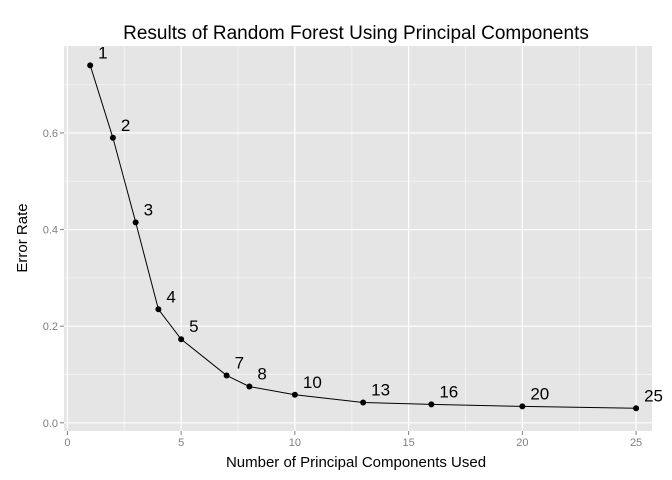 The height and width of the screenshot is (480, 672). What do you see at coordinates (102, 52) in the screenshot?
I see `data-point-label: 1` at bounding box center [102, 52].